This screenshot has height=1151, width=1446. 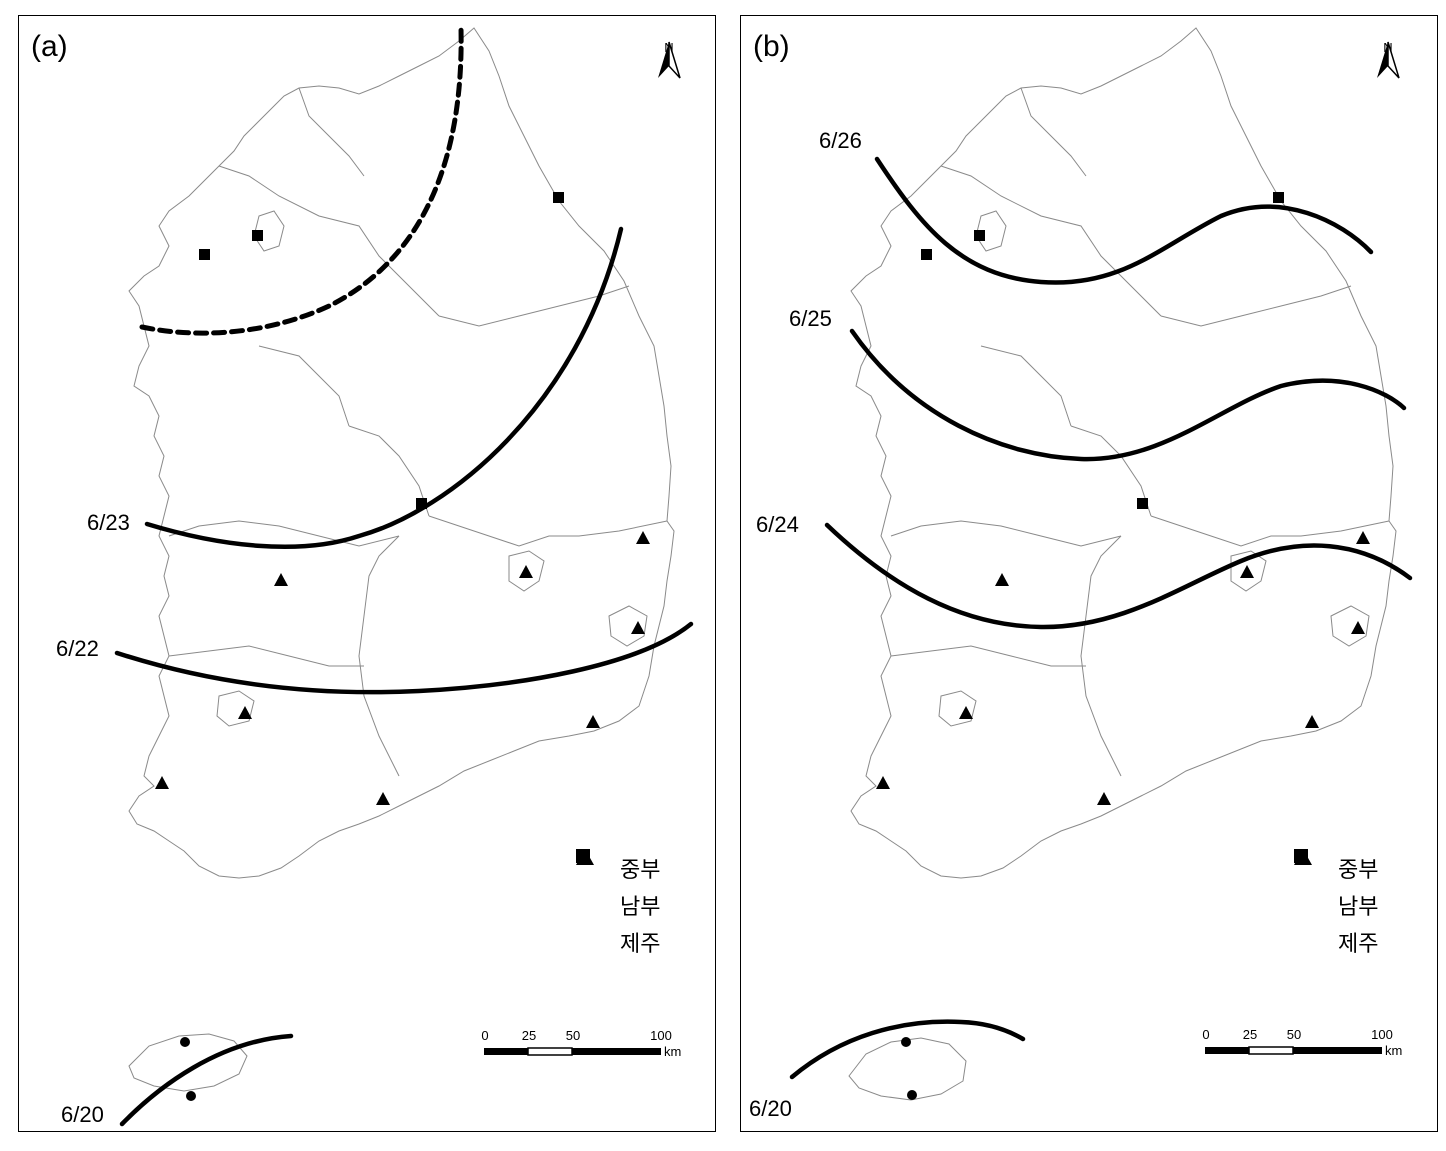 I want to click on isochrone-label: 6/22, so click(x=77, y=648).